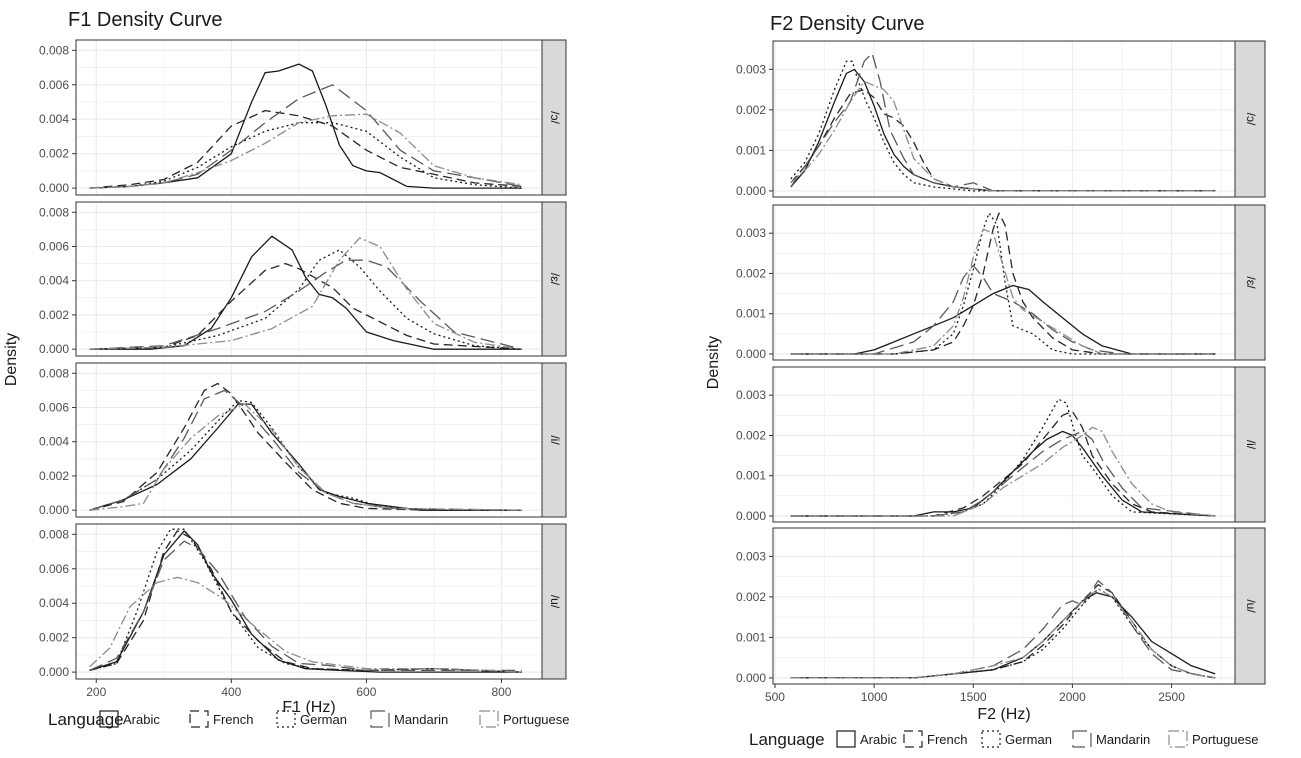  Describe the element at coordinates (1072, 697) in the screenshot. I see `x-tick-label: 2000` at that location.